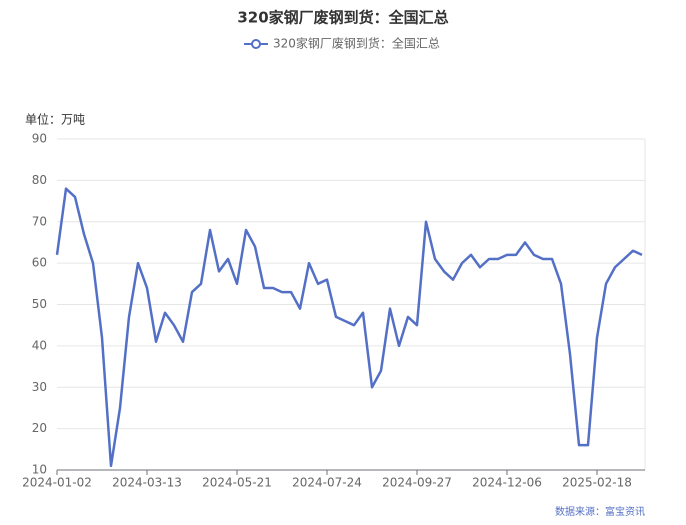 The image size is (686, 525). Describe the element at coordinates (57, 483) in the screenshot. I see `x-tick-label: 2024-01-02` at that location.